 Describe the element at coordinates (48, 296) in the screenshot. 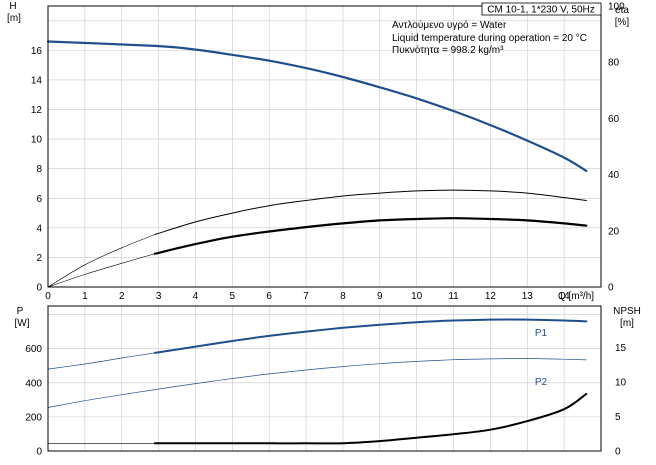

I see `x-tick-label: 0` at that location.